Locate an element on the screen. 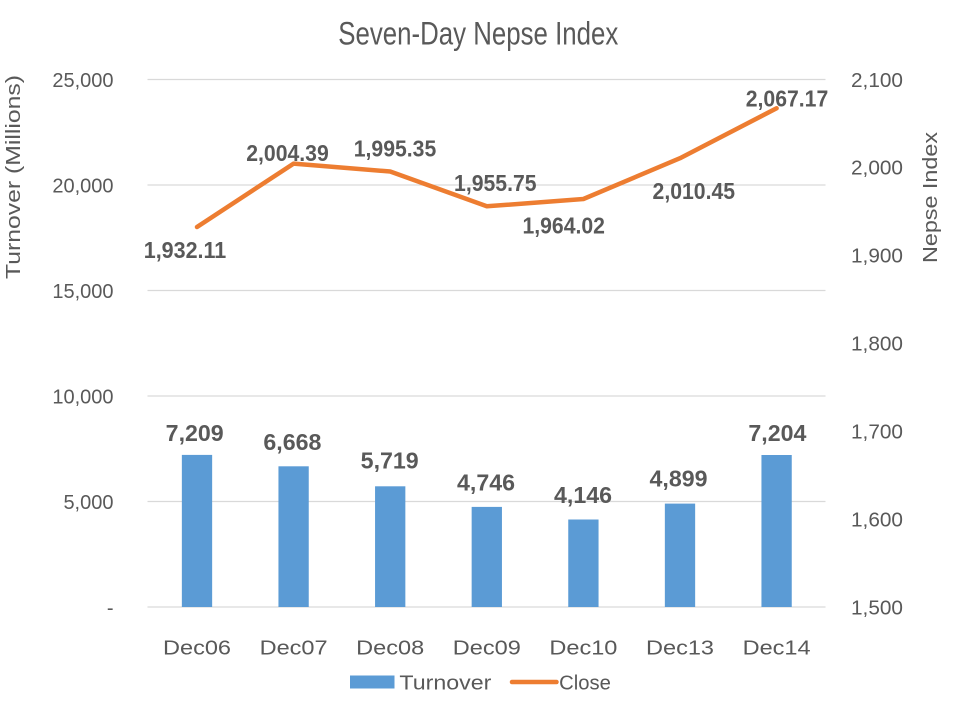  svg-text: 1,600 is located at coordinates (877, 520).